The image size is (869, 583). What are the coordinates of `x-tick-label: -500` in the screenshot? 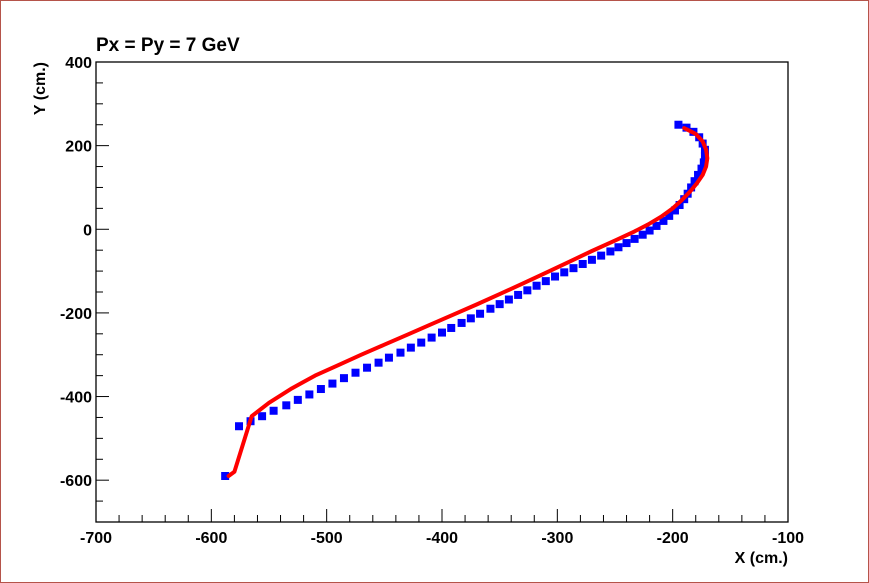 It's located at (327, 538).